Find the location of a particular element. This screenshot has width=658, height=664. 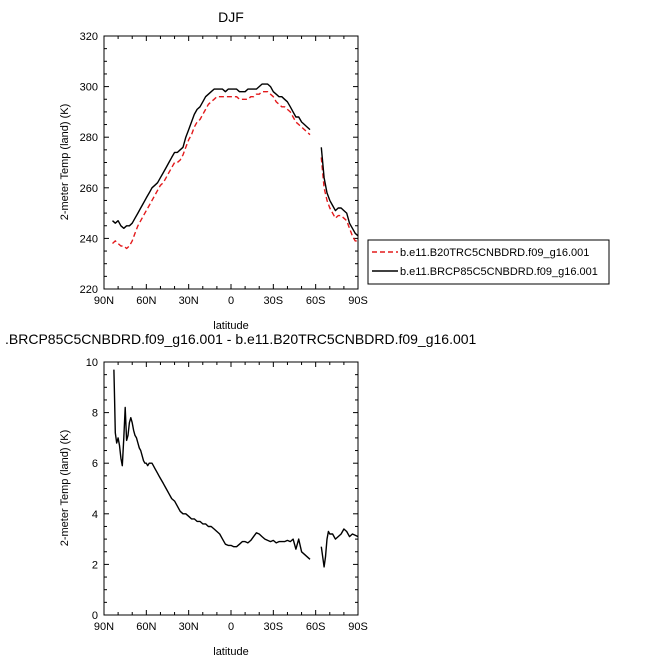

bottom-chart-y-tick-label: 6 is located at coordinates (95, 464).